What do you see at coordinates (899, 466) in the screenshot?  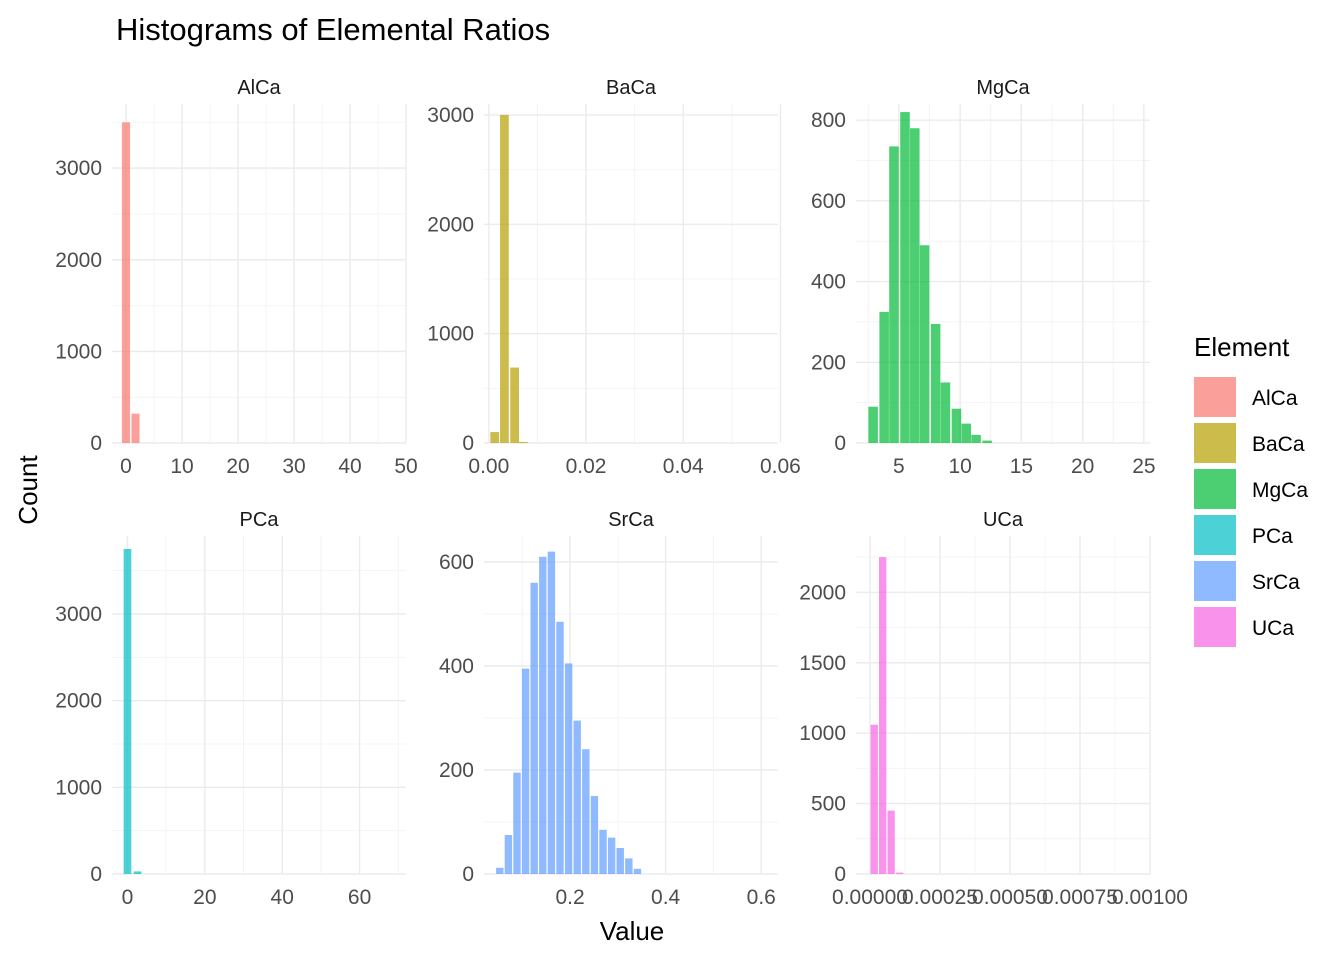 I see `x-tick-label: 5` at bounding box center [899, 466].